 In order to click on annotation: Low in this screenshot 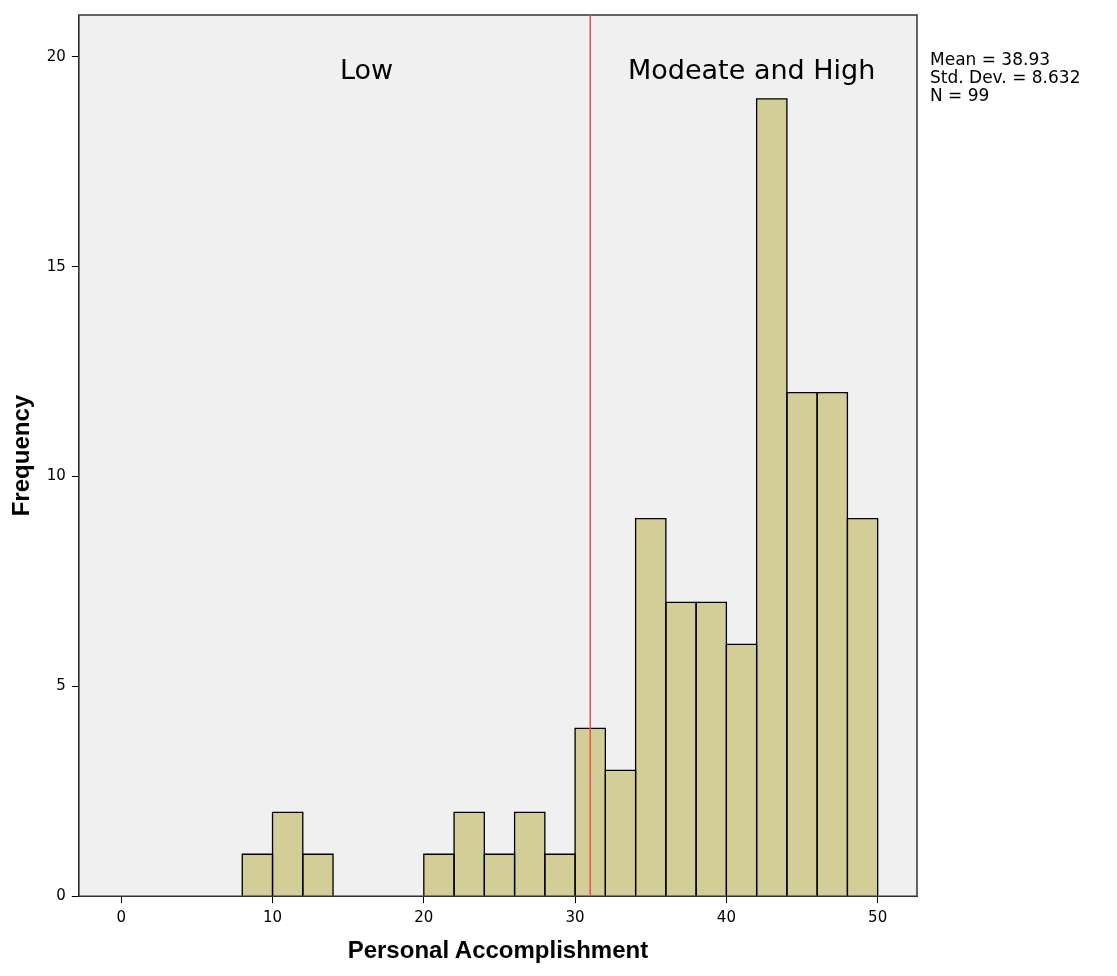, I will do `click(367, 69)`.